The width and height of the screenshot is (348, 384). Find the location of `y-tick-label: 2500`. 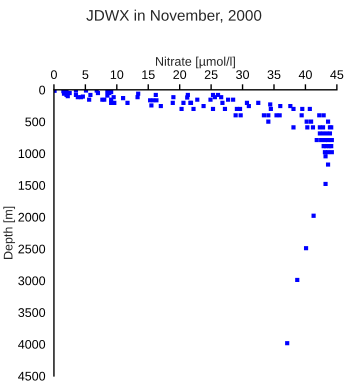

y-tick-label: 2500 is located at coordinates (32, 249).